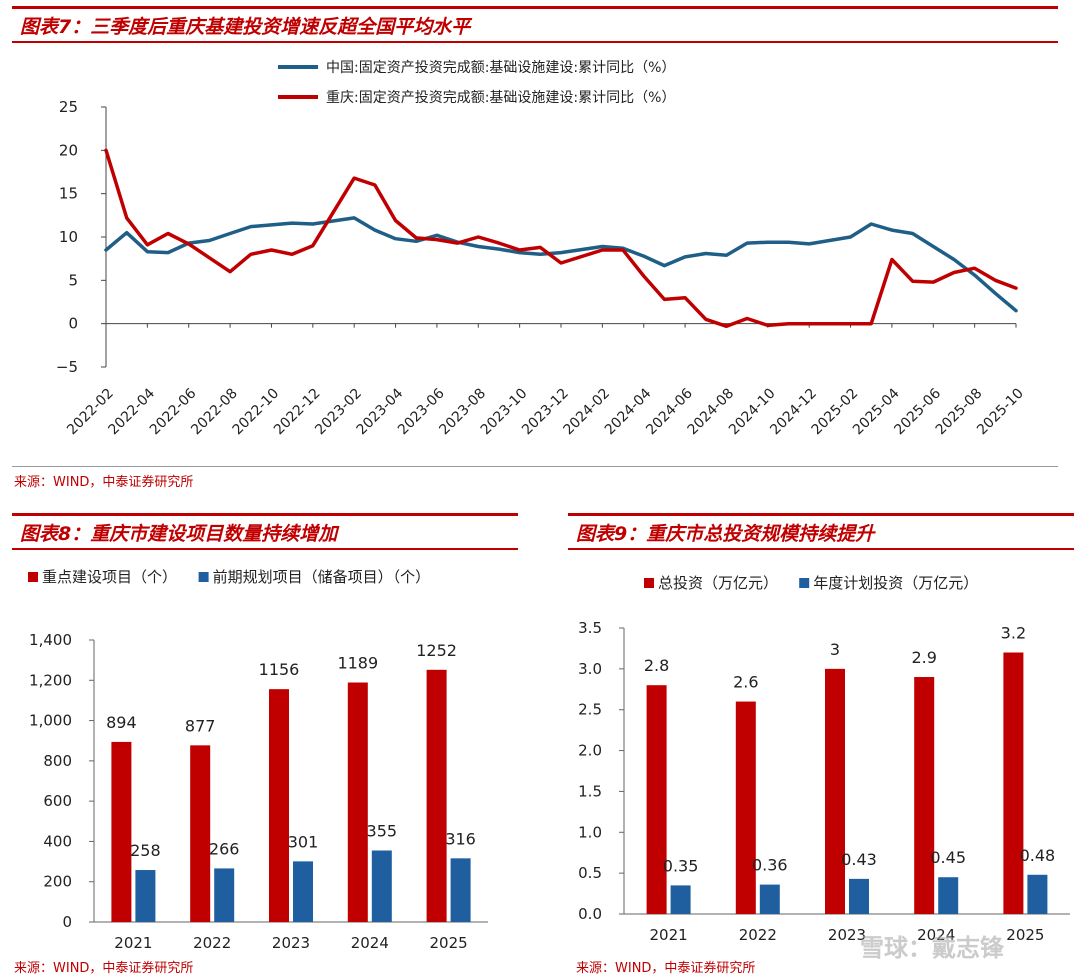 This screenshot has width=1080, height=980. Describe the element at coordinates (666, 968) in the screenshot. I see `fig9-source: 来源：WIND，中泰证券研究所` at that location.